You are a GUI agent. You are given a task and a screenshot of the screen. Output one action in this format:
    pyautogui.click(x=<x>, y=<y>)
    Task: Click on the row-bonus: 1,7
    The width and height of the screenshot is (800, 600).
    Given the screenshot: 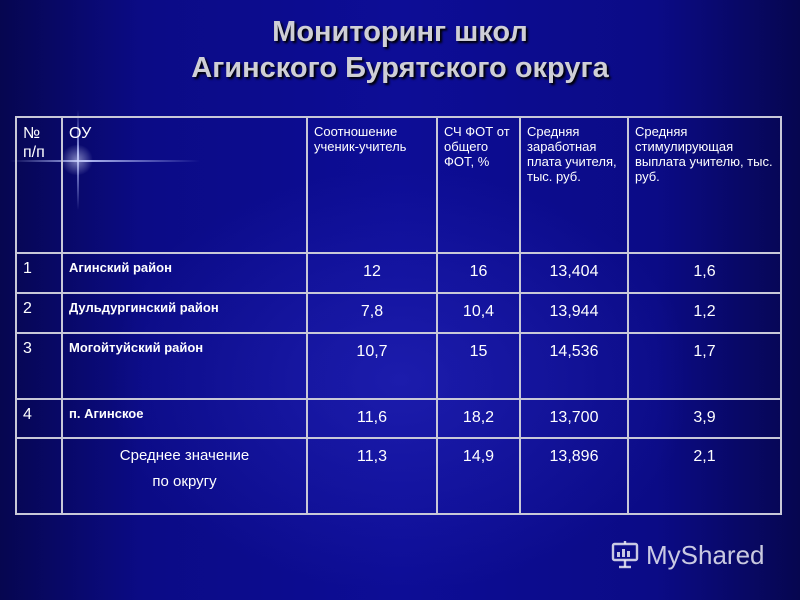 What is the action you would take?
    pyautogui.click(x=704, y=366)
    